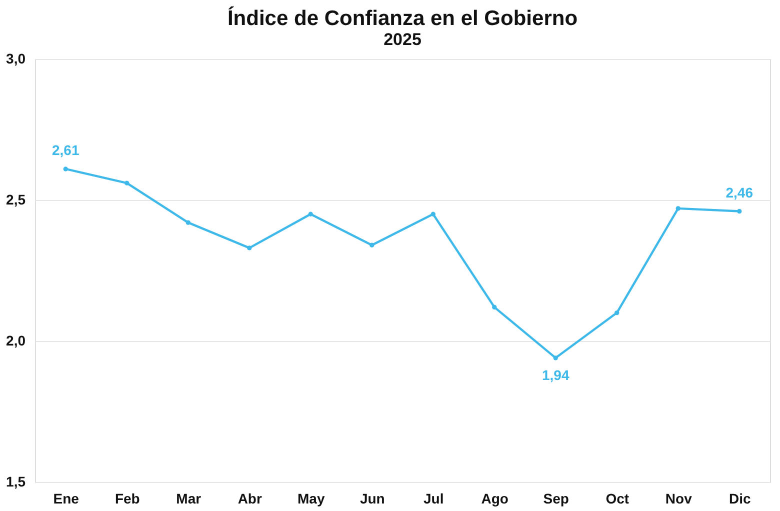  What do you see at coordinates (311, 498) in the screenshot?
I see `x-tick-label: May` at bounding box center [311, 498].